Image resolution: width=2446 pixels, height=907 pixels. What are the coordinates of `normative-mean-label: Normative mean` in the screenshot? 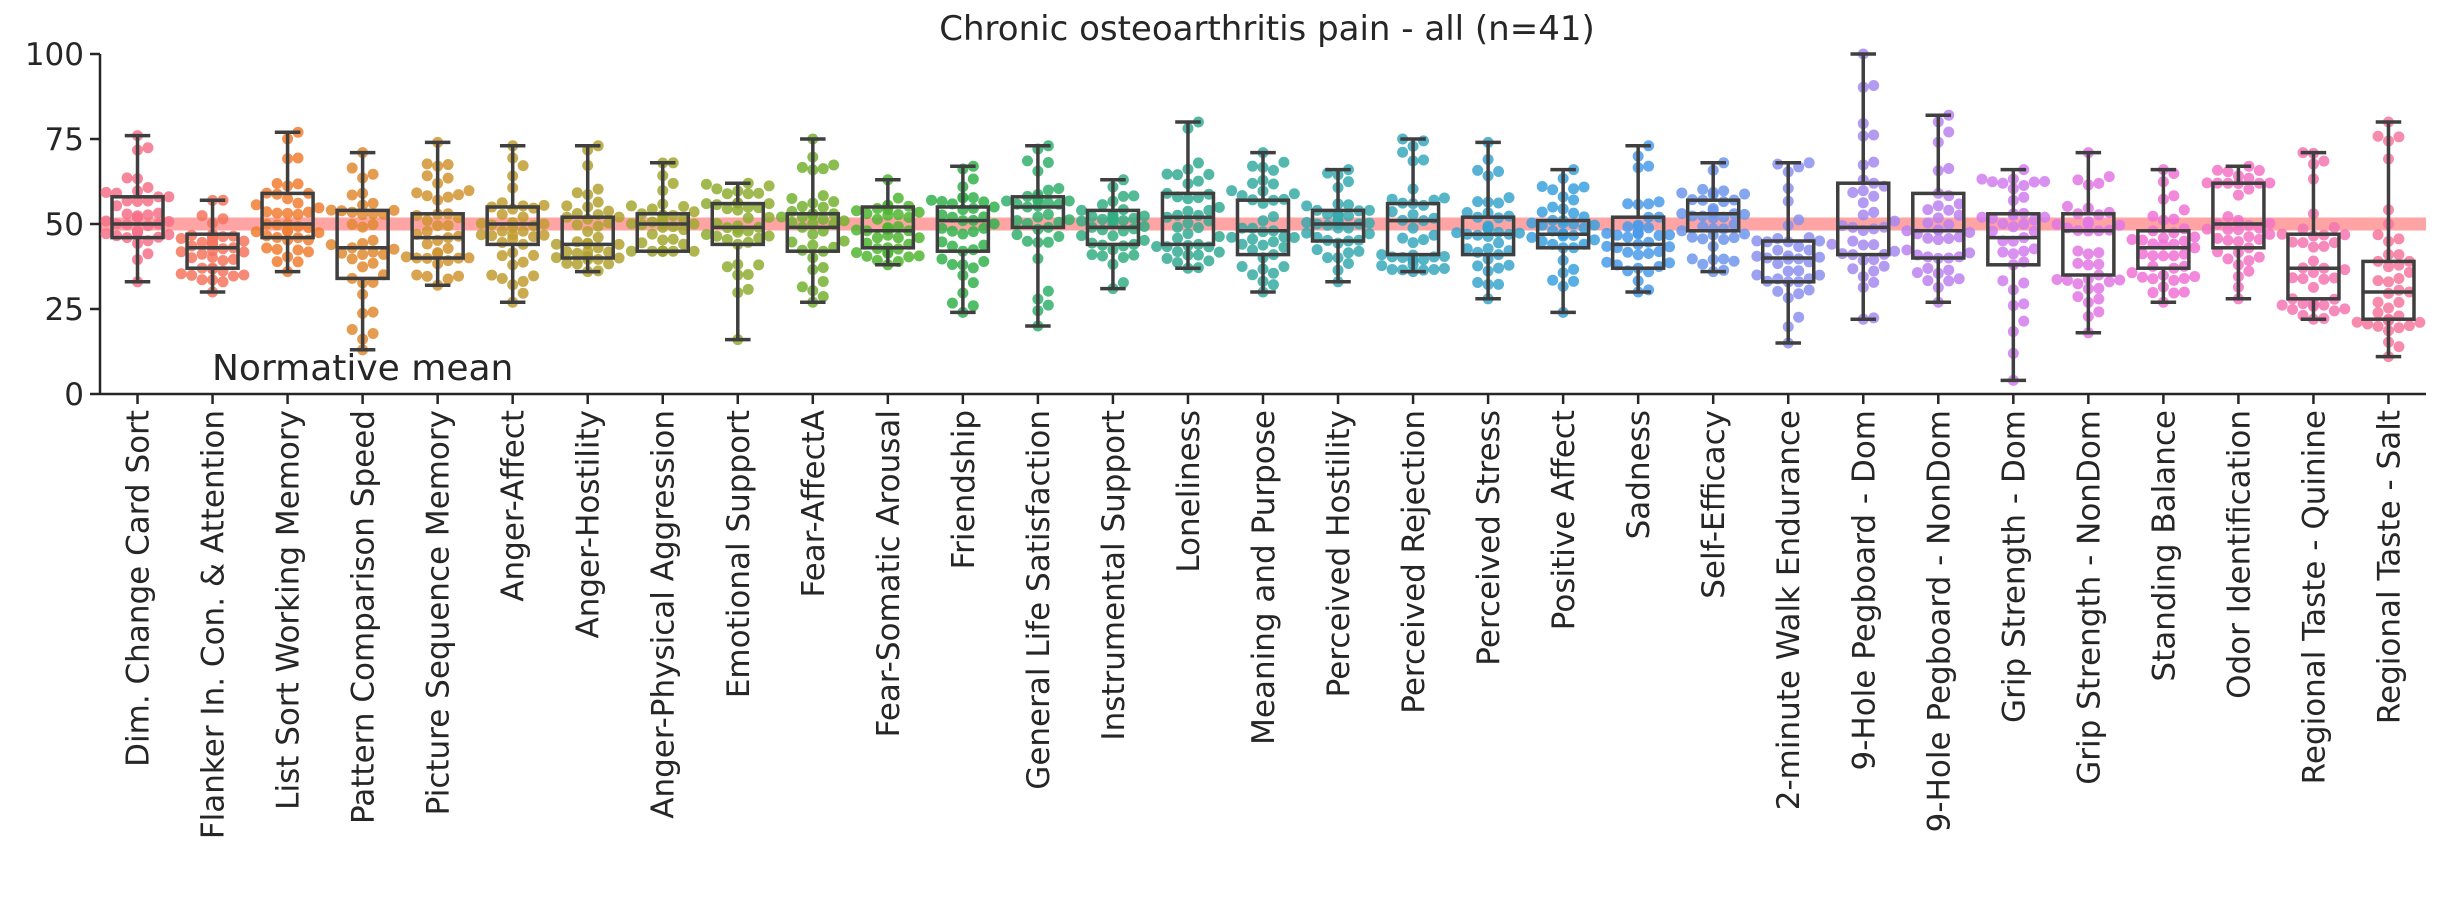 It's located at (362, 368).